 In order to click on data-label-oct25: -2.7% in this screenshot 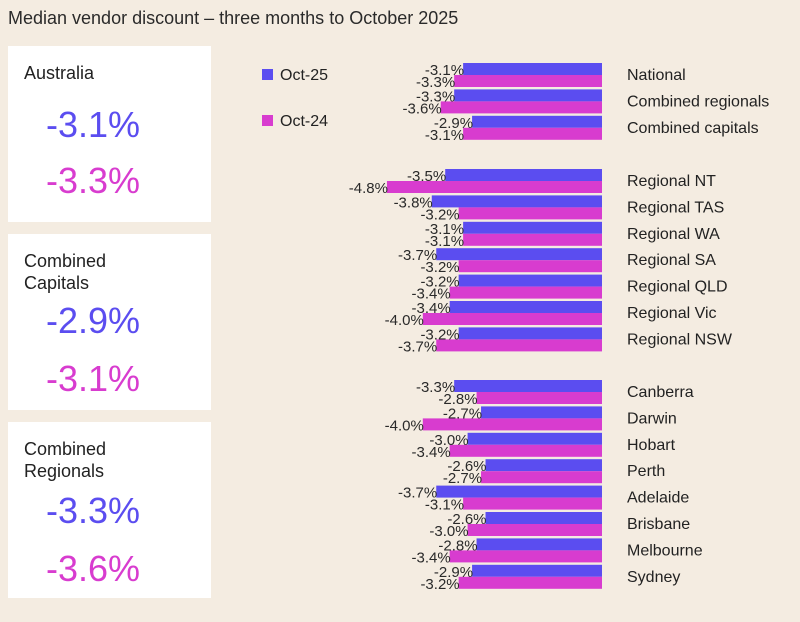, I will do `click(462, 413)`.